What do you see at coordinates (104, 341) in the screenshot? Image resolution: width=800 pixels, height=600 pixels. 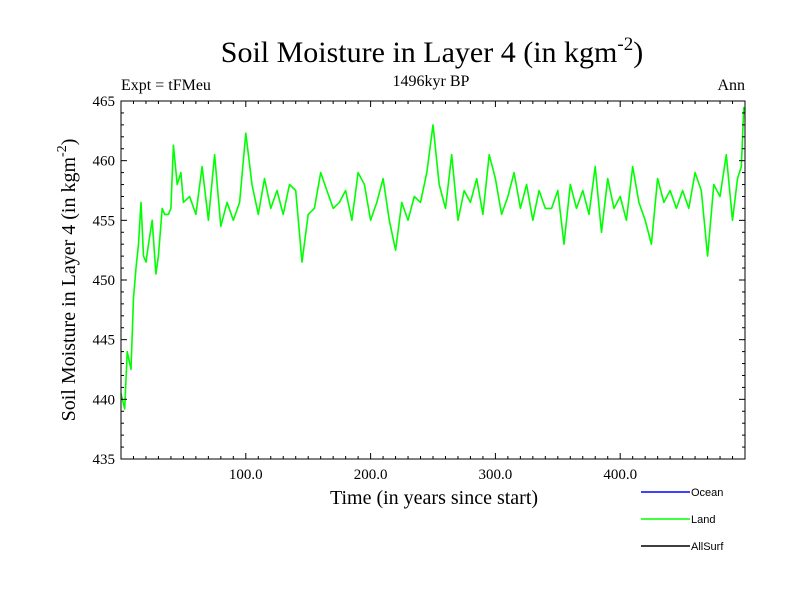 I see `y-tick-label: 445` at bounding box center [104, 341].